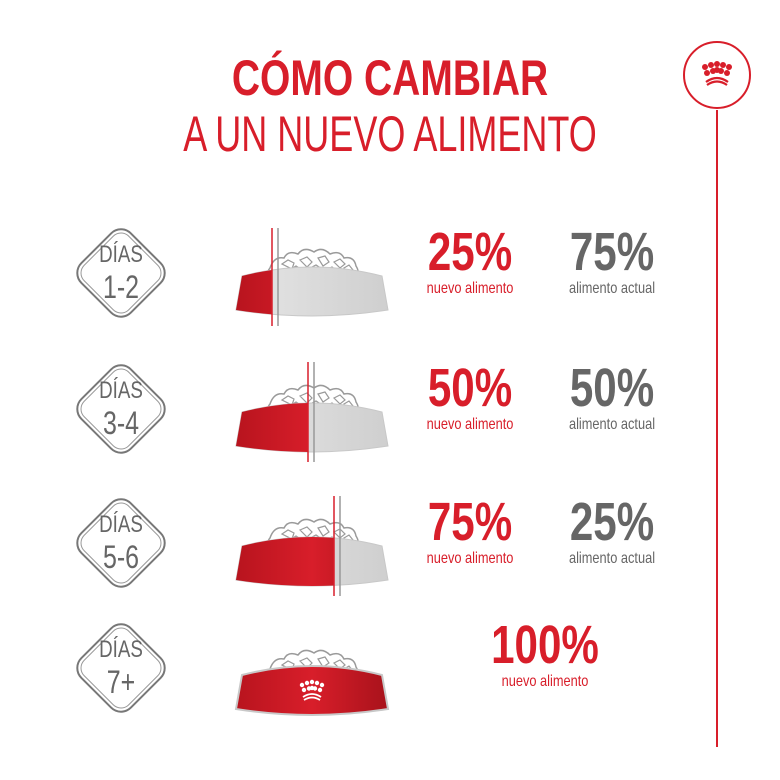 The width and height of the screenshot is (780, 780). I want to click on days-range: 5-6, so click(121, 557).